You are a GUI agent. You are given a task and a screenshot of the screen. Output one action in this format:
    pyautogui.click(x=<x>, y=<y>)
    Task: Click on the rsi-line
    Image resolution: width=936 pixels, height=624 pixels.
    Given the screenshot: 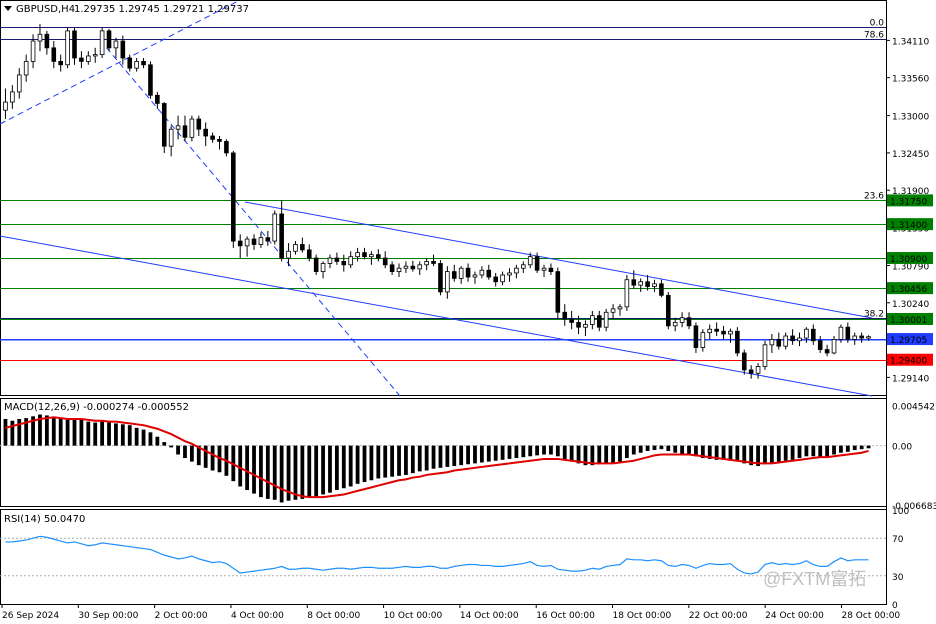 What is the action you would take?
    pyautogui.click(x=437, y=555)
    